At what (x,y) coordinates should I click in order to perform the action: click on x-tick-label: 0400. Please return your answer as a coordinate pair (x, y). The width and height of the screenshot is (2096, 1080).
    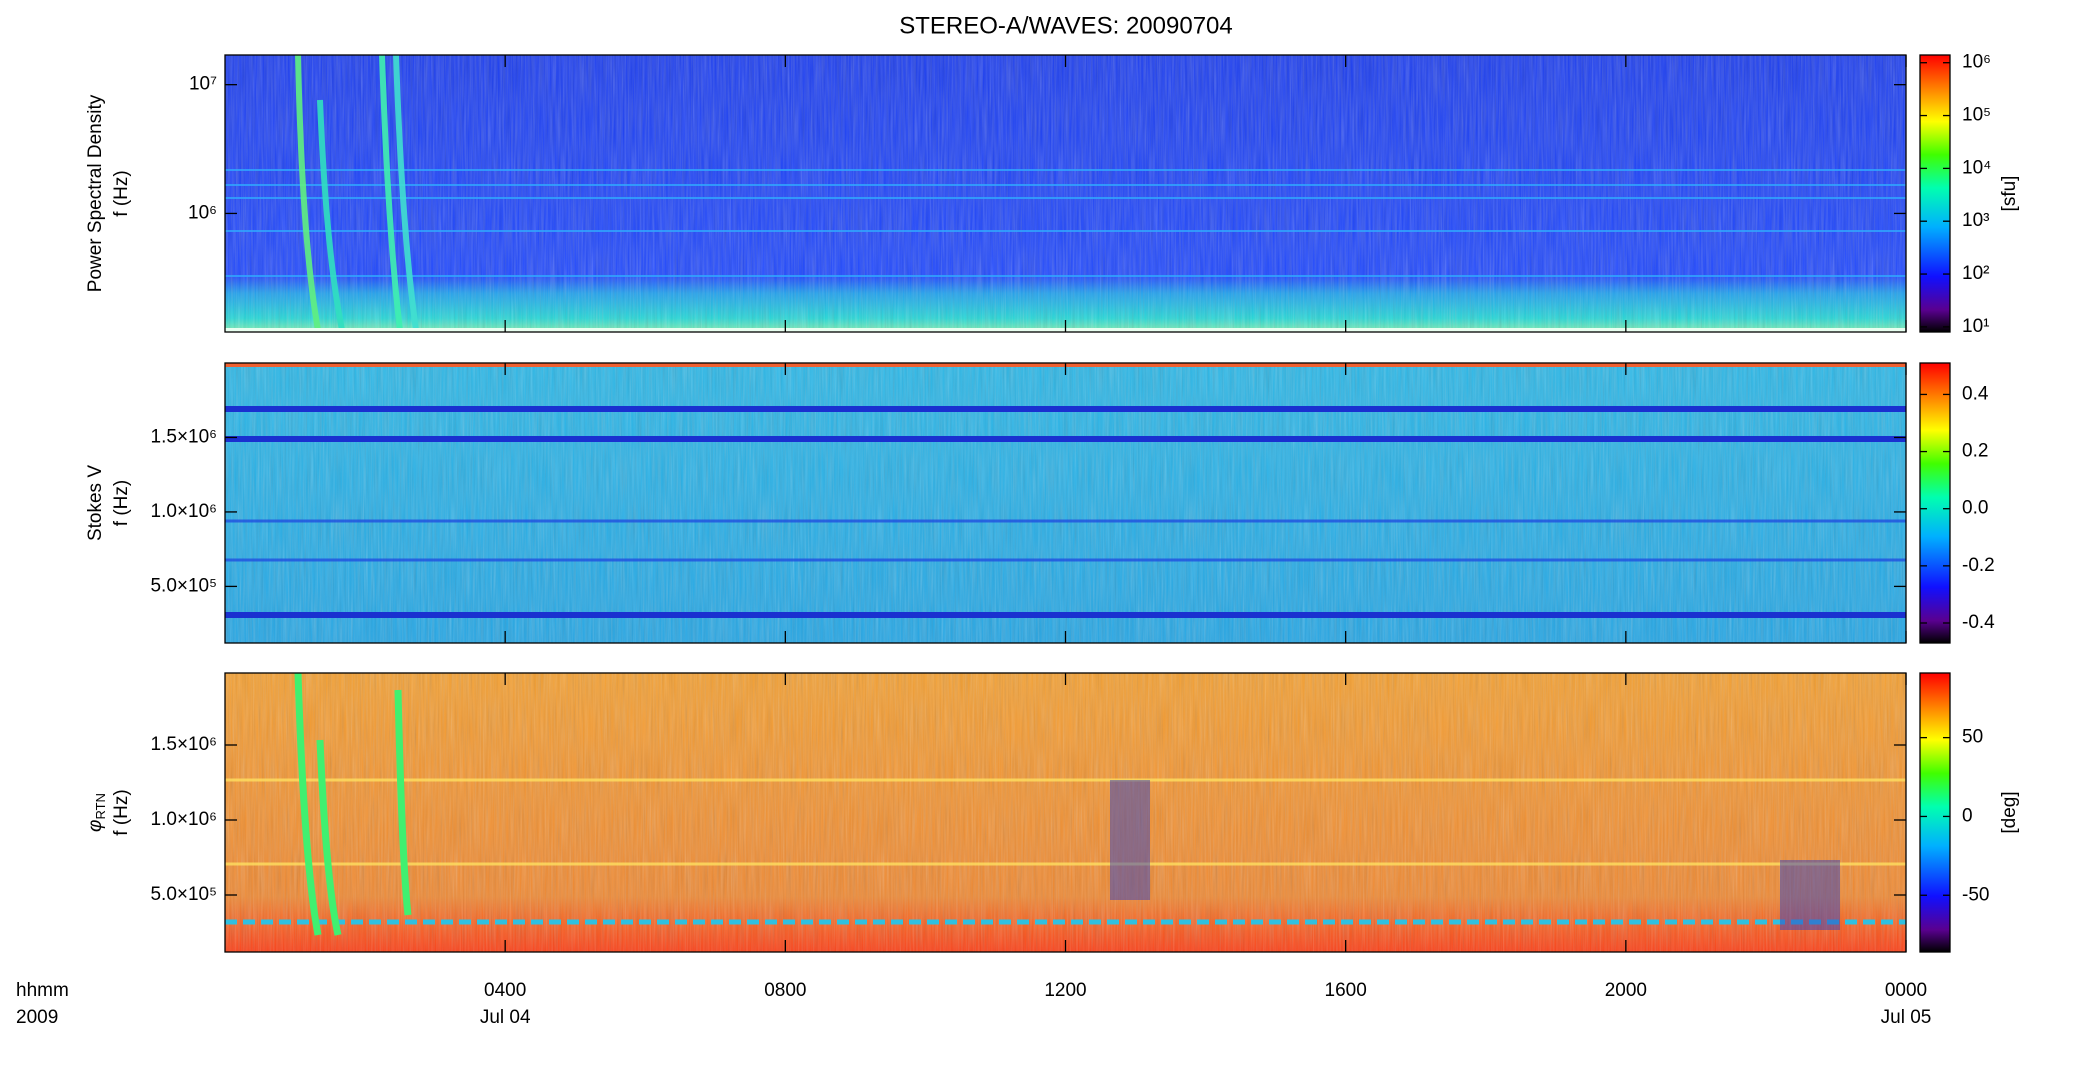
    Looking at the image, I should click on (505, 990).